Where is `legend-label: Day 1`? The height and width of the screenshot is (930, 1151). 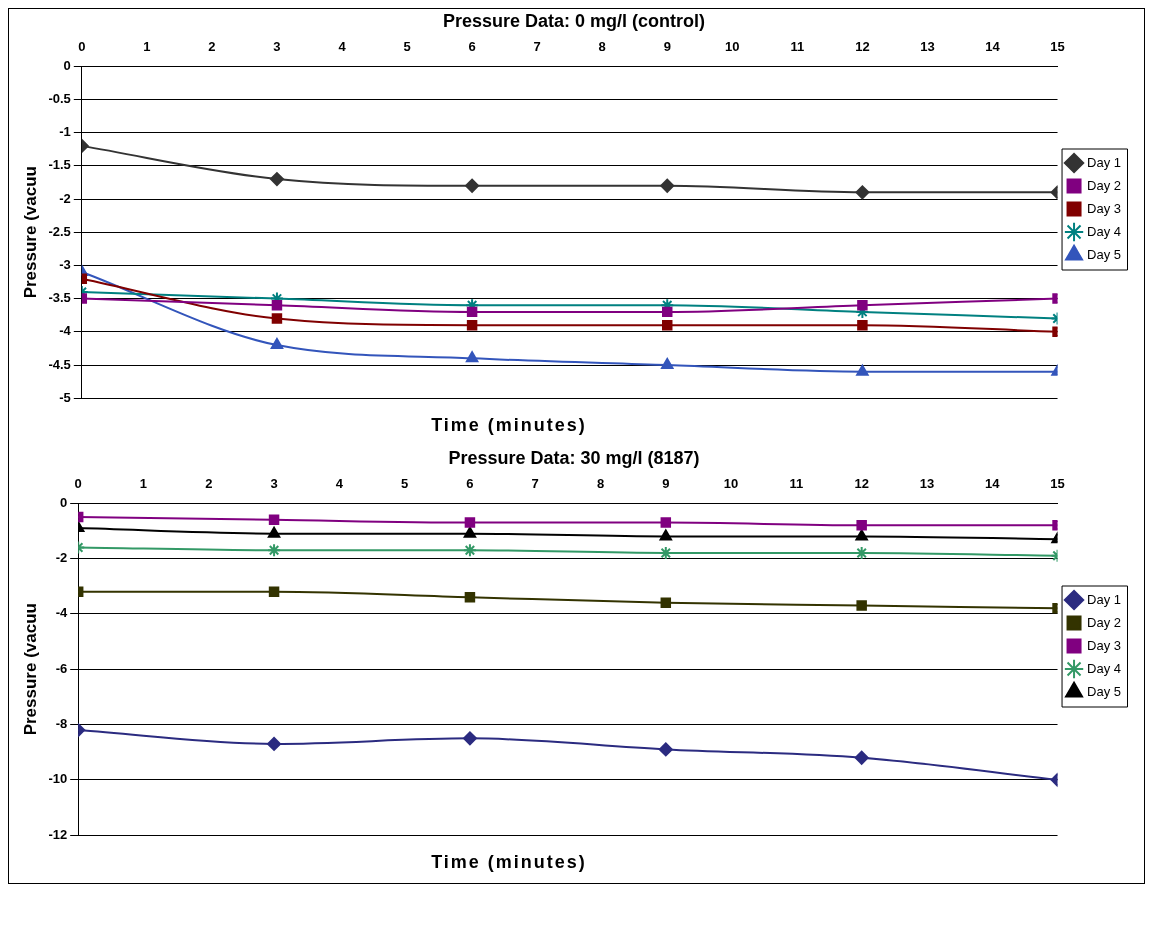 legend-label: Day 1 is located at coordinates (1104, 599).